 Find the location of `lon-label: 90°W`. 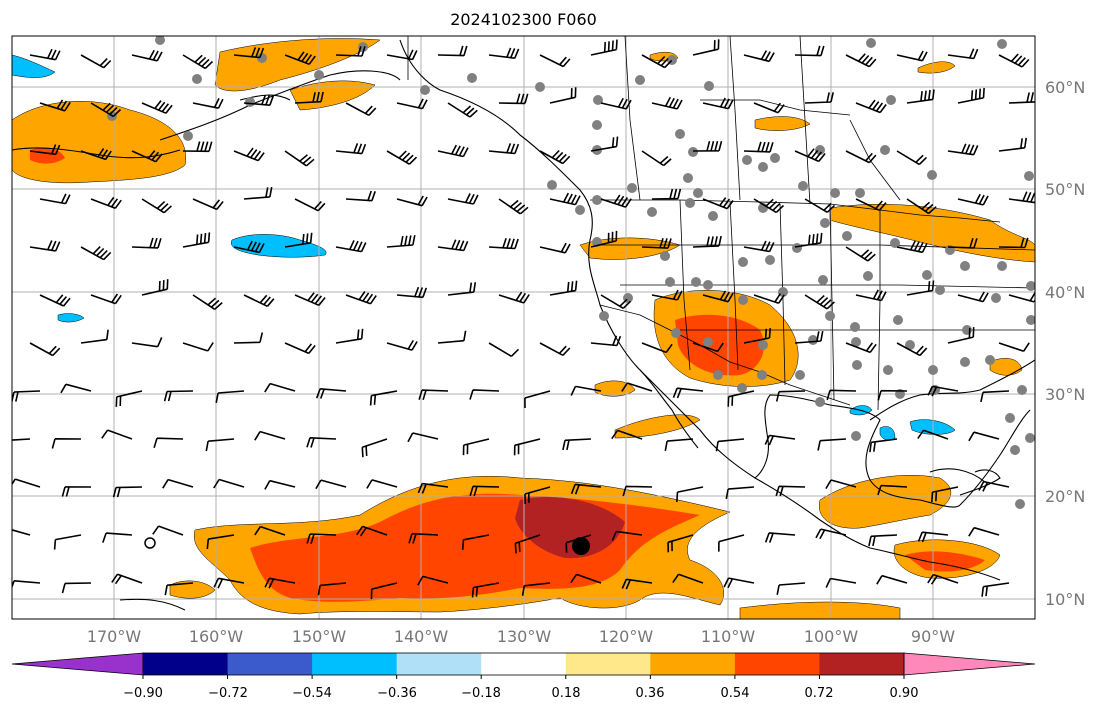

lon-label: 90°W is located at coordinates (933, 636).